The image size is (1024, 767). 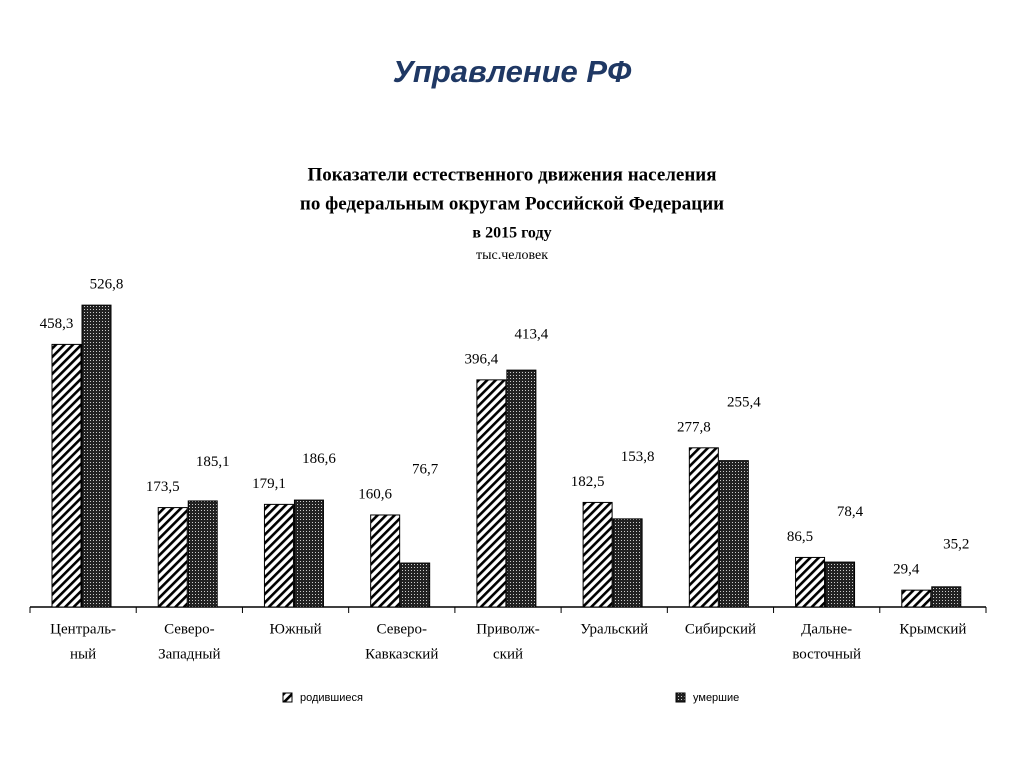 I want to click on x-tick-label: ский, so click(x=508, y=654).